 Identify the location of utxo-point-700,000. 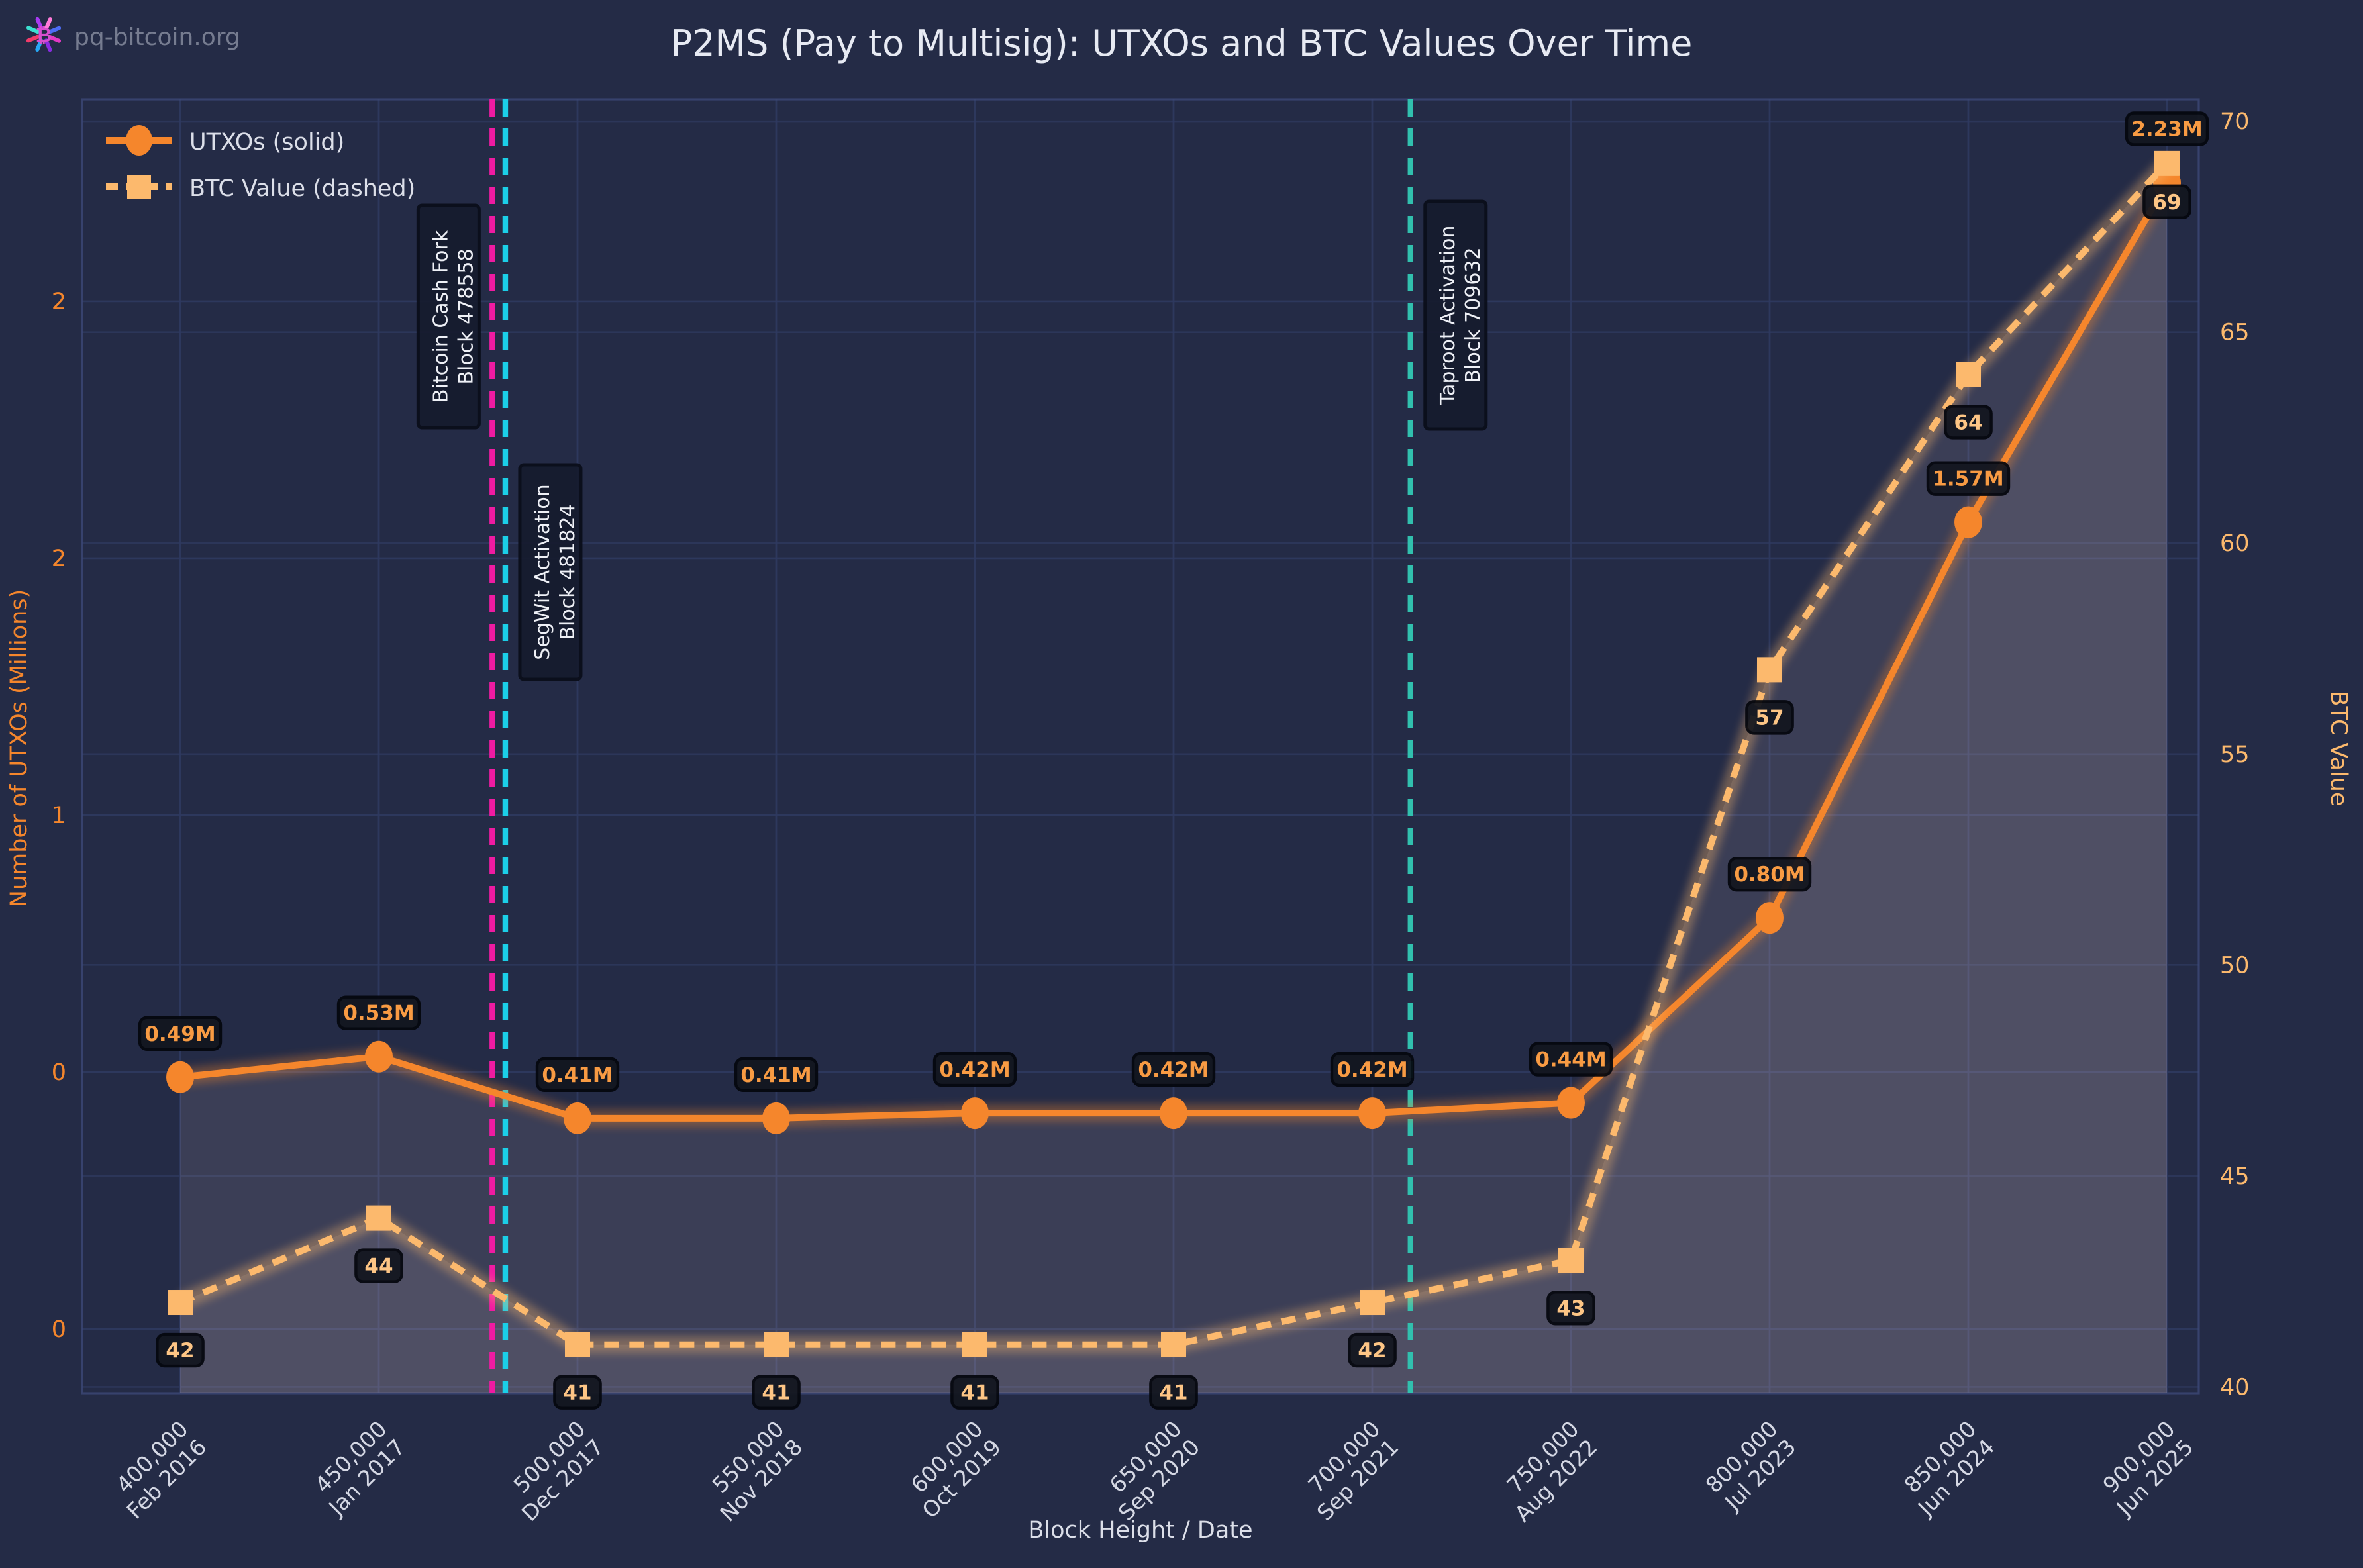
(1372, 1113).